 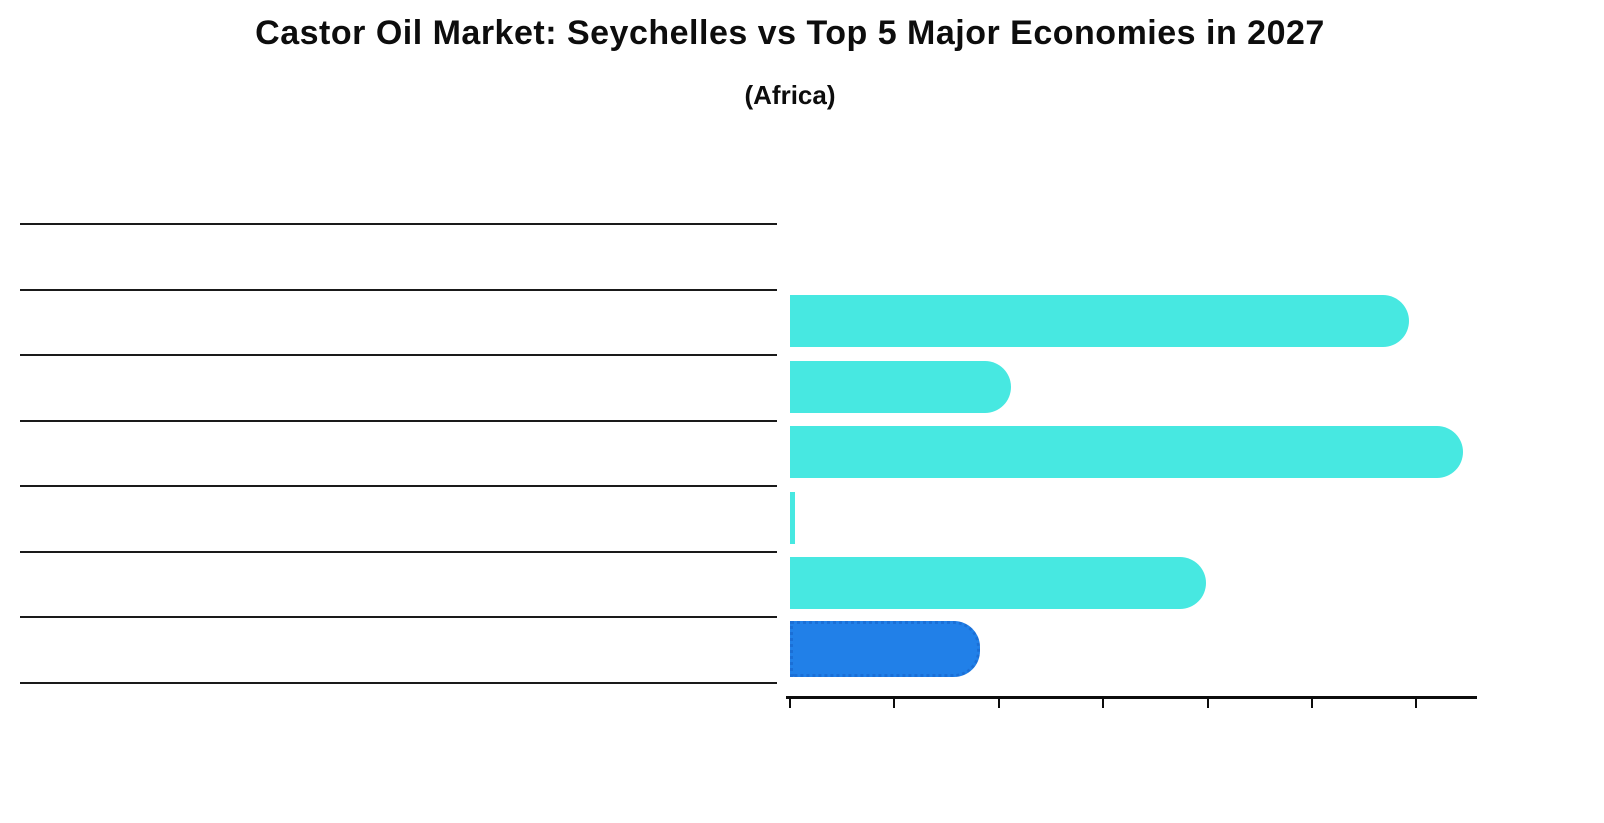 What do you see at coordinates (792, 517) in the screenshot?
I see `bar-algeria` at bounding box center [792, 517].